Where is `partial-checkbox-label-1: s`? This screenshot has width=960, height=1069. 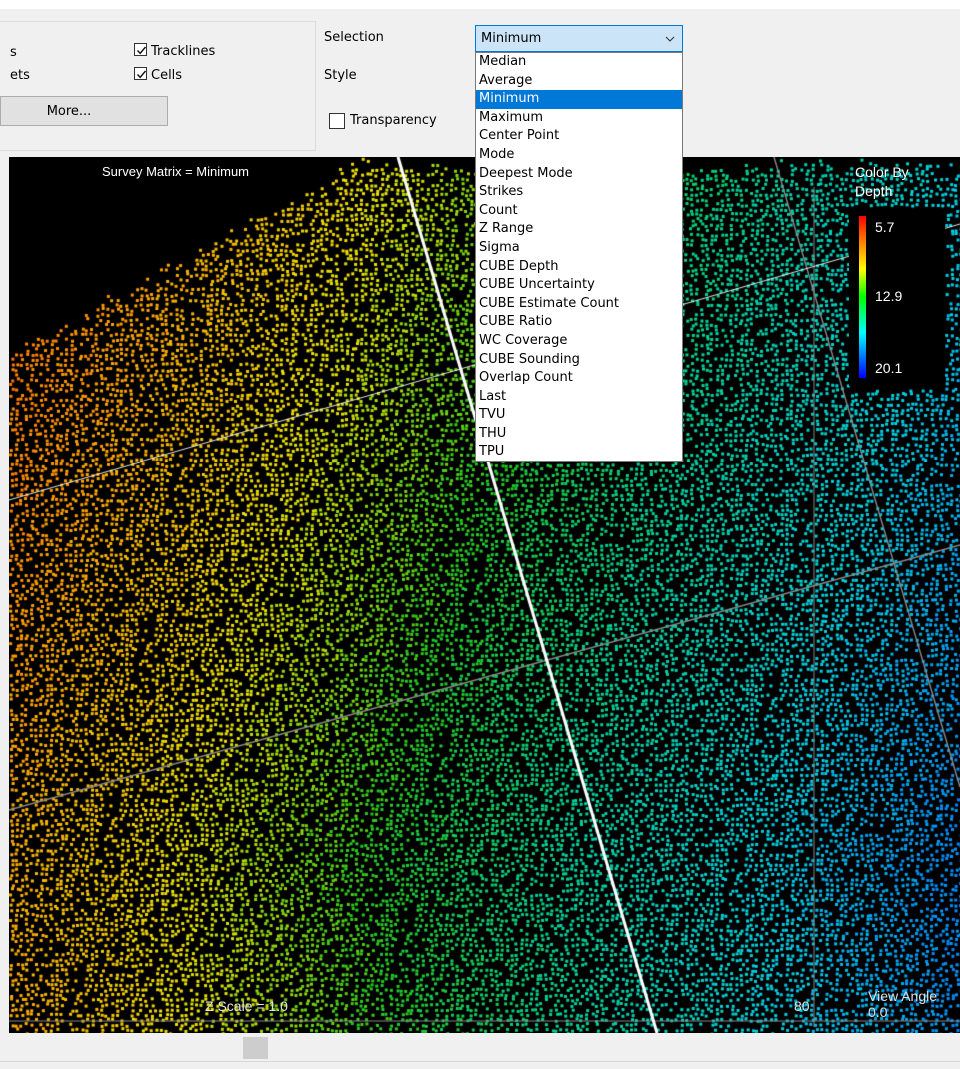
partial-checkbox-label-1: s is located at coordinates (13, 52).